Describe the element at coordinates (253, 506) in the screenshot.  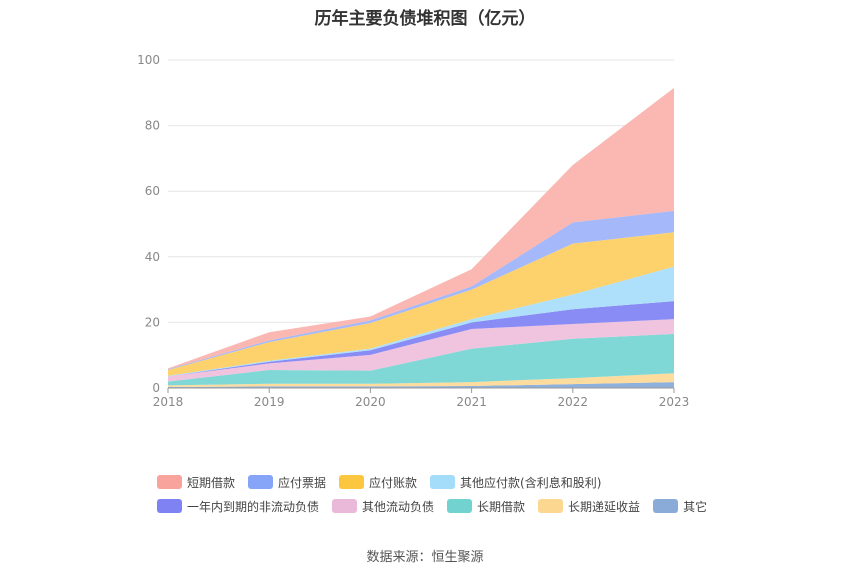
I see `legend-label: 一年内到期的非流动负债` at that location.